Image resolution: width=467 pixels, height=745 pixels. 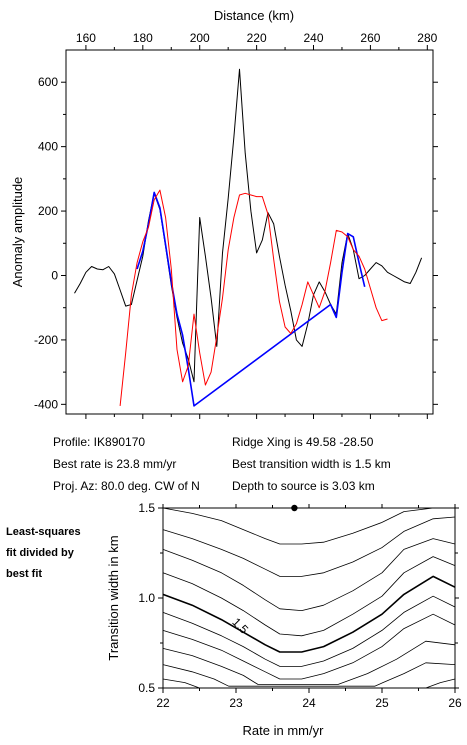 I want to click on fit-segment-line, so click(x=251, y=299).